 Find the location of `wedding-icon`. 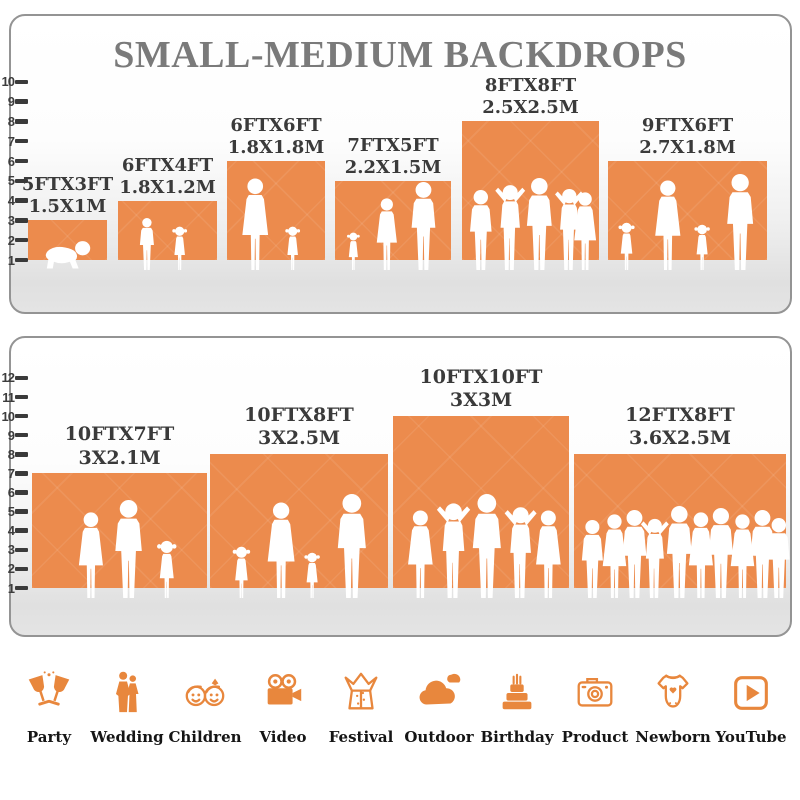

wedding-icon is located at coordinates (127, 690).